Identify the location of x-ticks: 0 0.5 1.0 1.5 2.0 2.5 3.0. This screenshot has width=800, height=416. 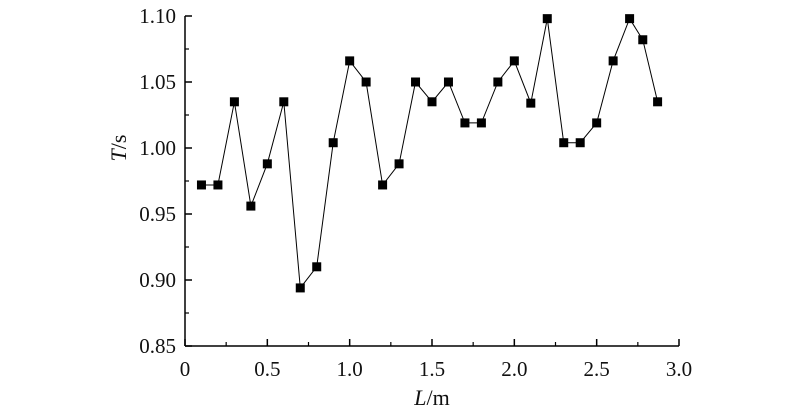
(436, 360).